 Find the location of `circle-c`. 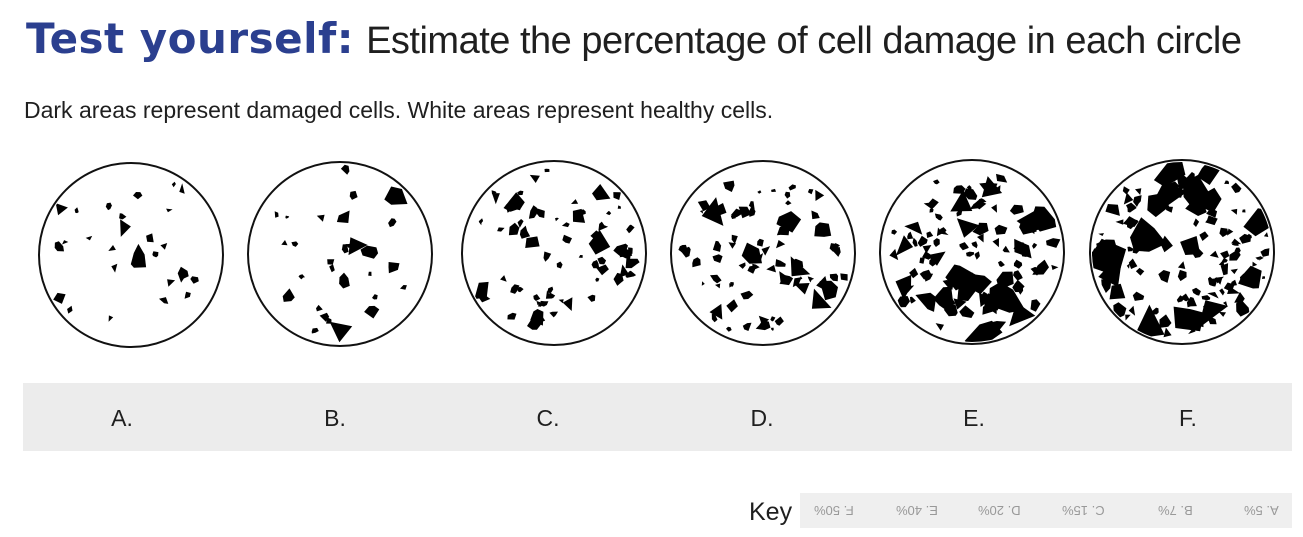

circle-c is located at coordinates (554, 253).